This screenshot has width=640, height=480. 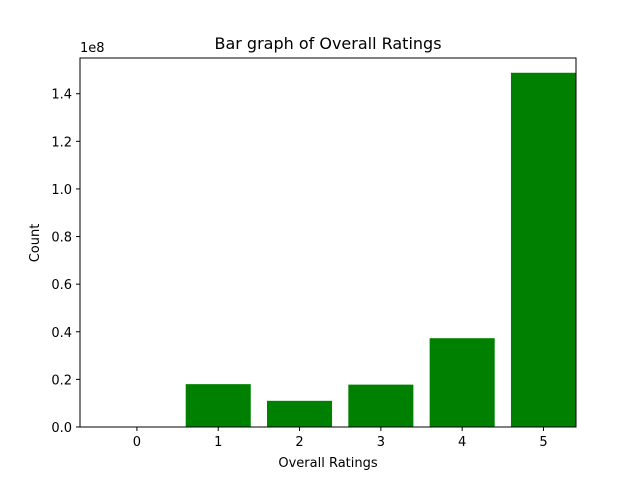 What do you see at coordinates (328, 463) in the screenshot?
I see `x-axis-label: Overall Ratings` at bounding box center [328, 463].